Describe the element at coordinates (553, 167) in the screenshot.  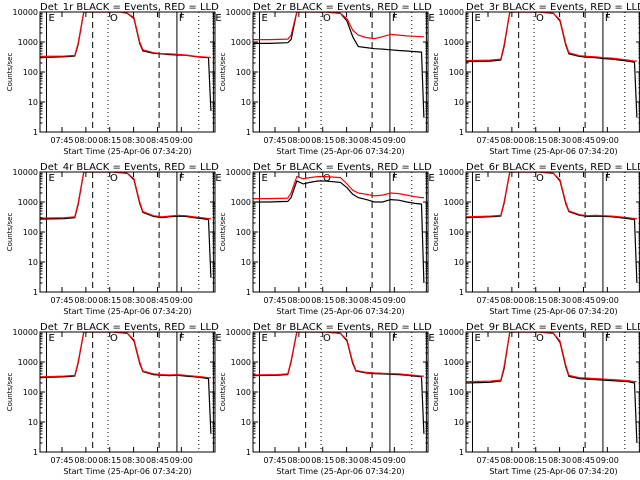
I see `panel-title: Det_6r BLACK = Events, RED = LLD` at that location.